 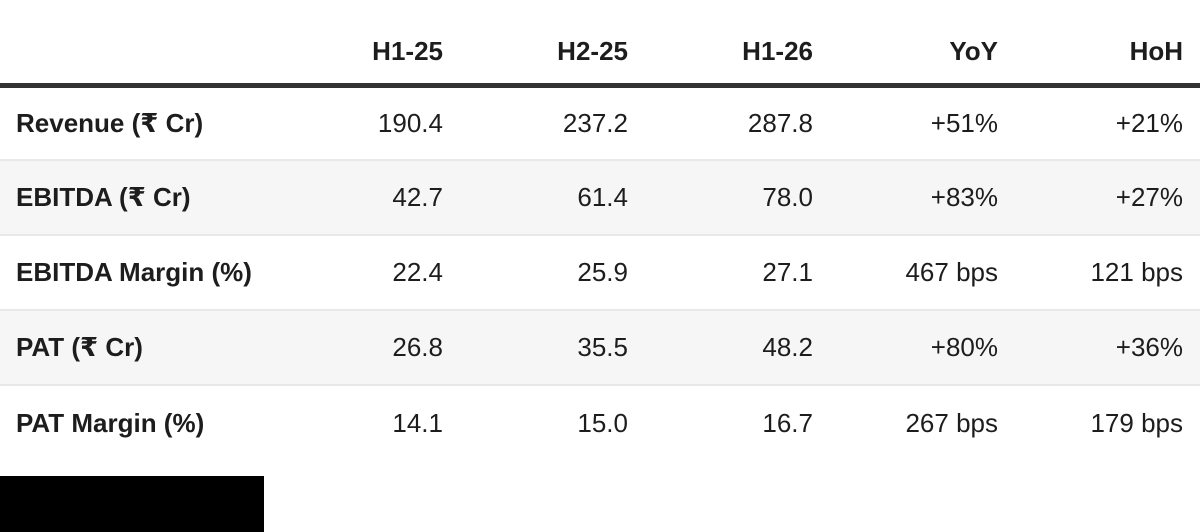 What do you see at coordinates (552, 44) in the screenshot?
I see `column-header-h2-25: H2-25` at bounding box center [552, 44].